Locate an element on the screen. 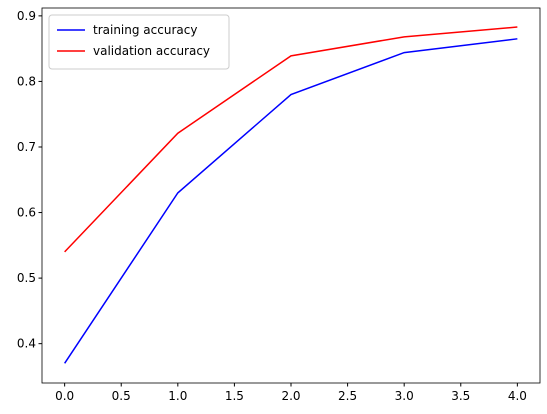  y-tick-label: 0.4 is located at coordinates (26, 344).